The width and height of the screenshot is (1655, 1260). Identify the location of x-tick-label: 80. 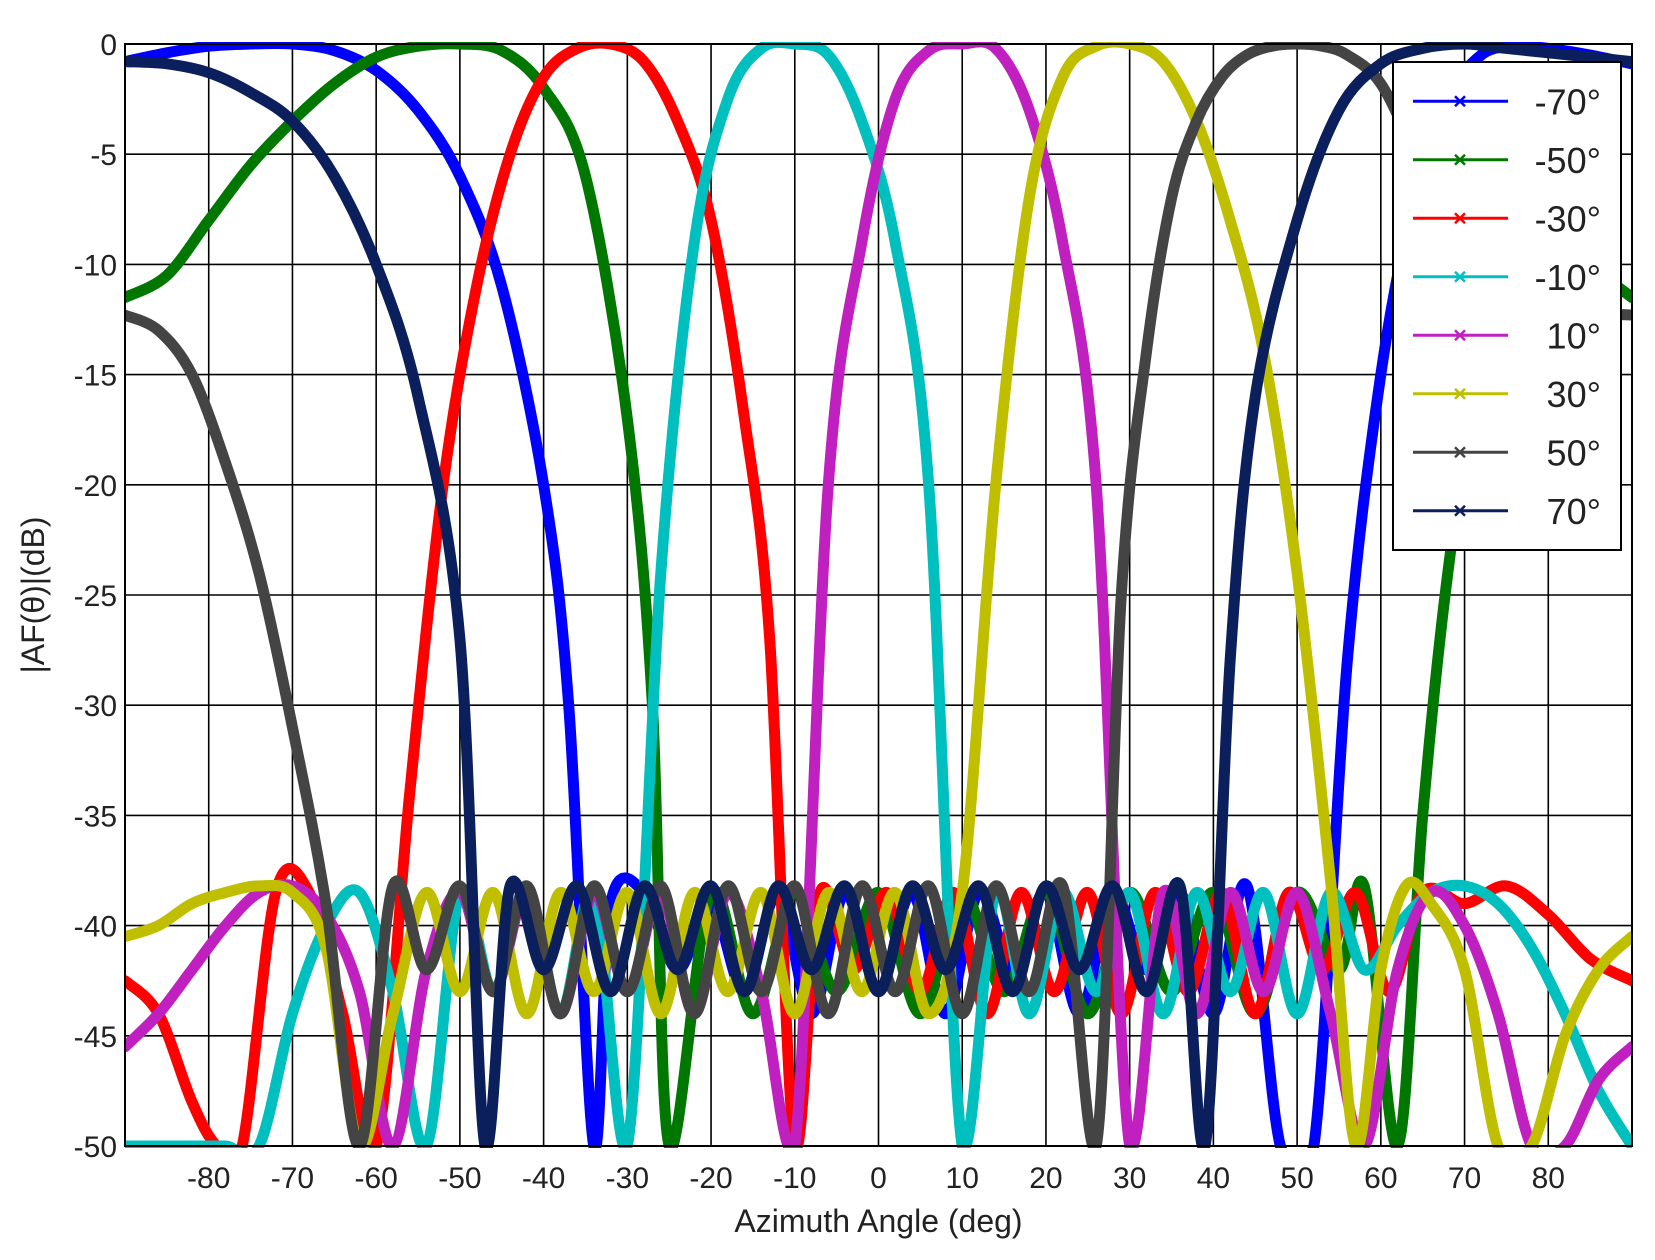
(1548, 1178).